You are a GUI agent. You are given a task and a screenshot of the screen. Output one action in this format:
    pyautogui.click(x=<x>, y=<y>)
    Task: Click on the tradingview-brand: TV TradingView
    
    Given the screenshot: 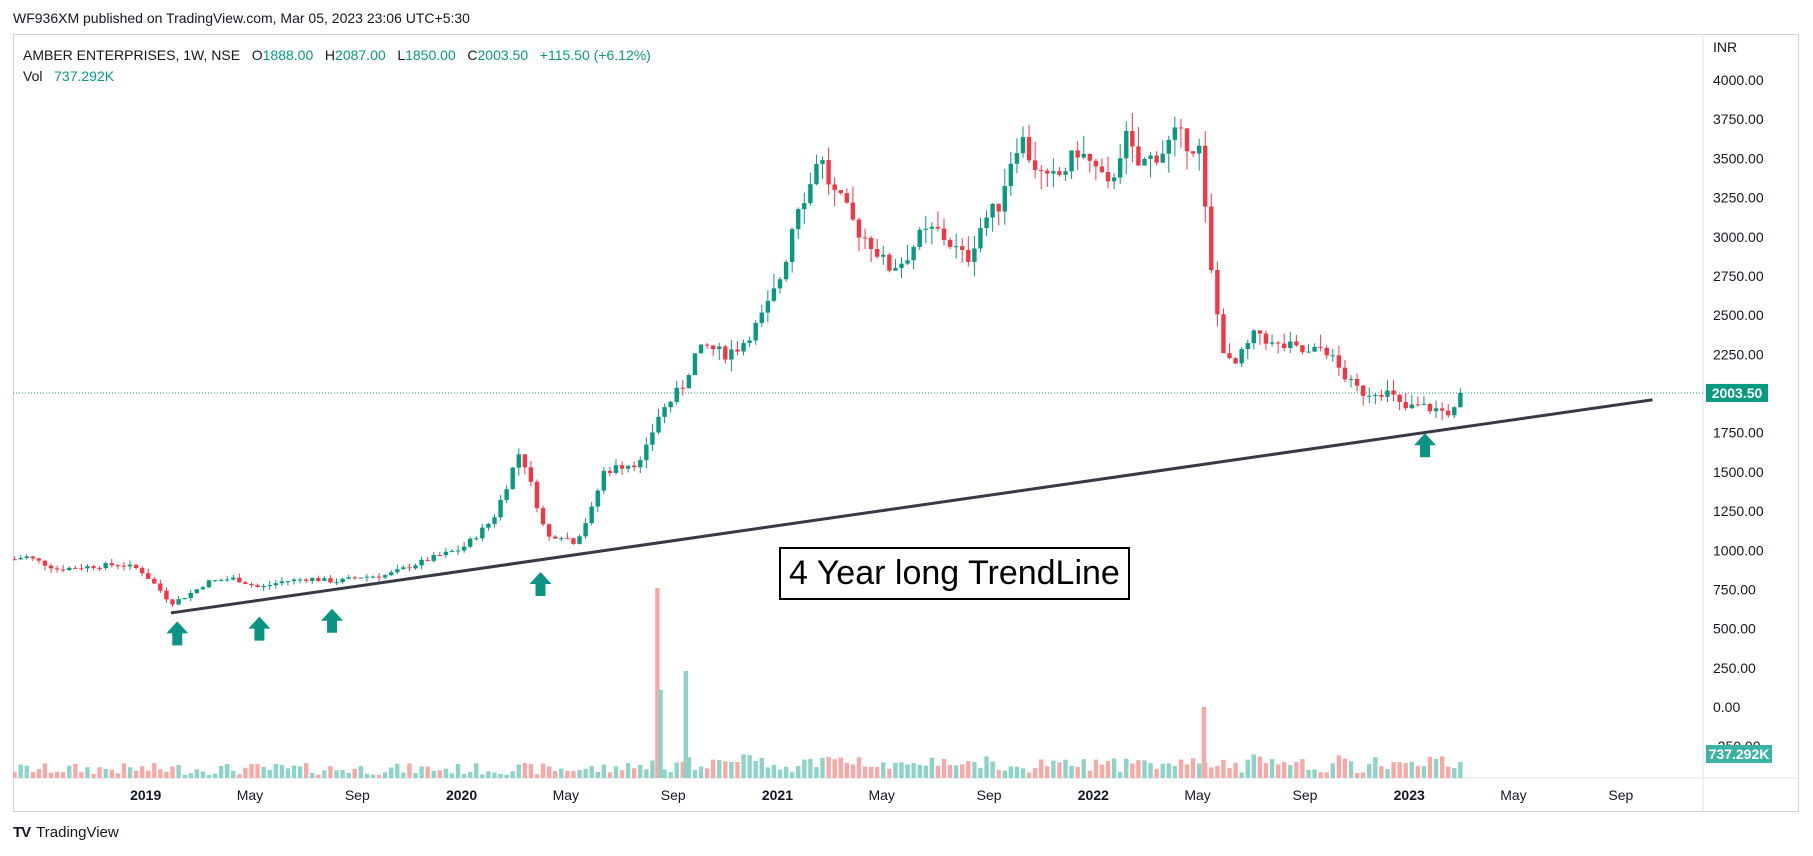 What is the action you would take?
    pyautogui.click(x=66, y=832)
    